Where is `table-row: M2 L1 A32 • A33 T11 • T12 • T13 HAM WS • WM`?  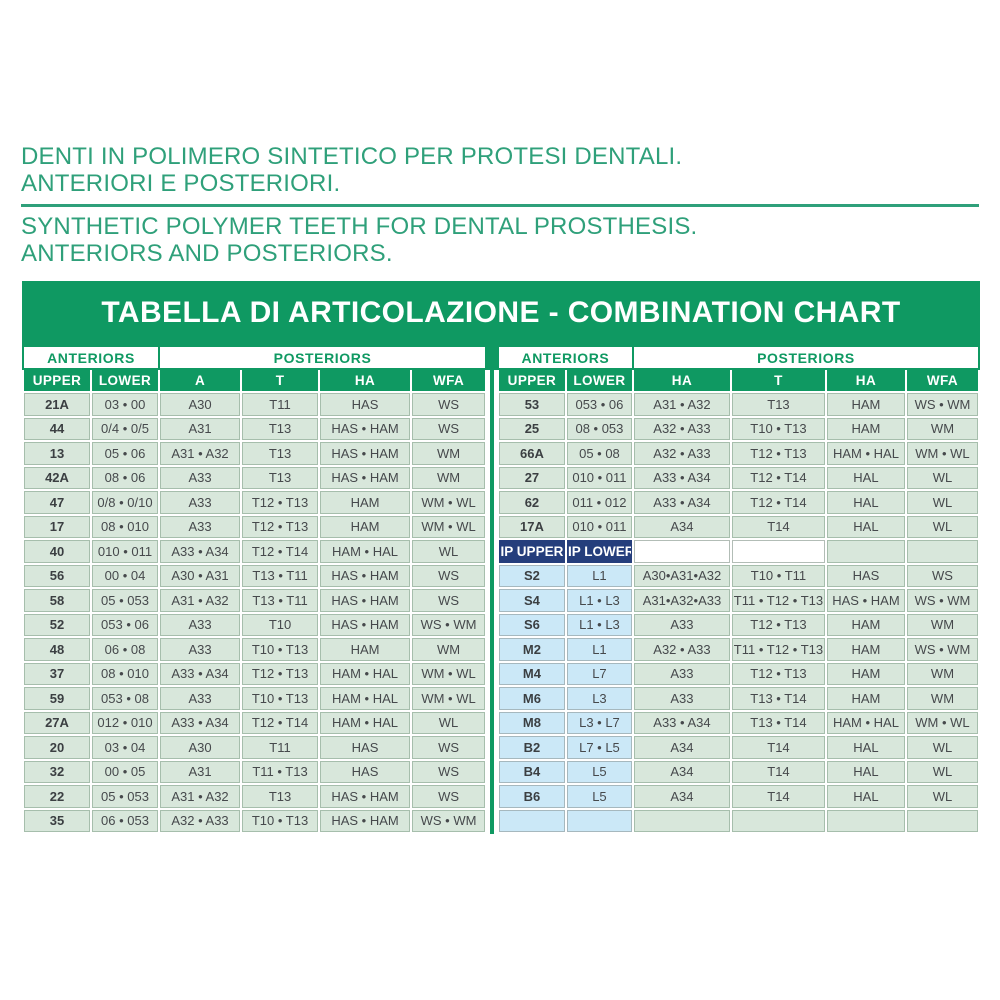
table-row: M2 L1 A32 • A33 T11 • T12 • T13 HAM WS • WM is located at coordinates (738, 649).